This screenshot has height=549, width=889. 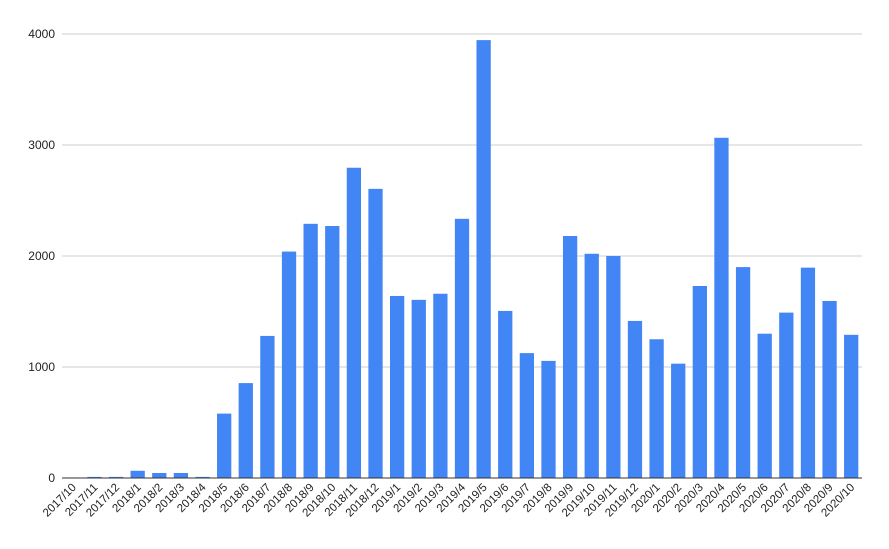 I want to click on y-tick-label: 1000, so click(x=41, y=367).